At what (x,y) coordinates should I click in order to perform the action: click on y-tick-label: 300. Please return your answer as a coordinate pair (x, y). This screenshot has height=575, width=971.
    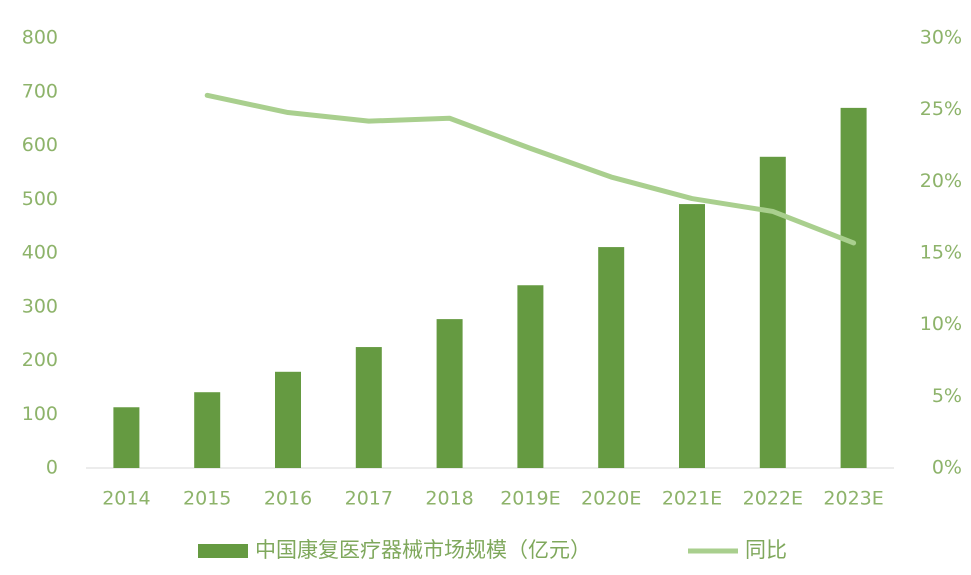
    Looking at the image, I should click on (40, 306).